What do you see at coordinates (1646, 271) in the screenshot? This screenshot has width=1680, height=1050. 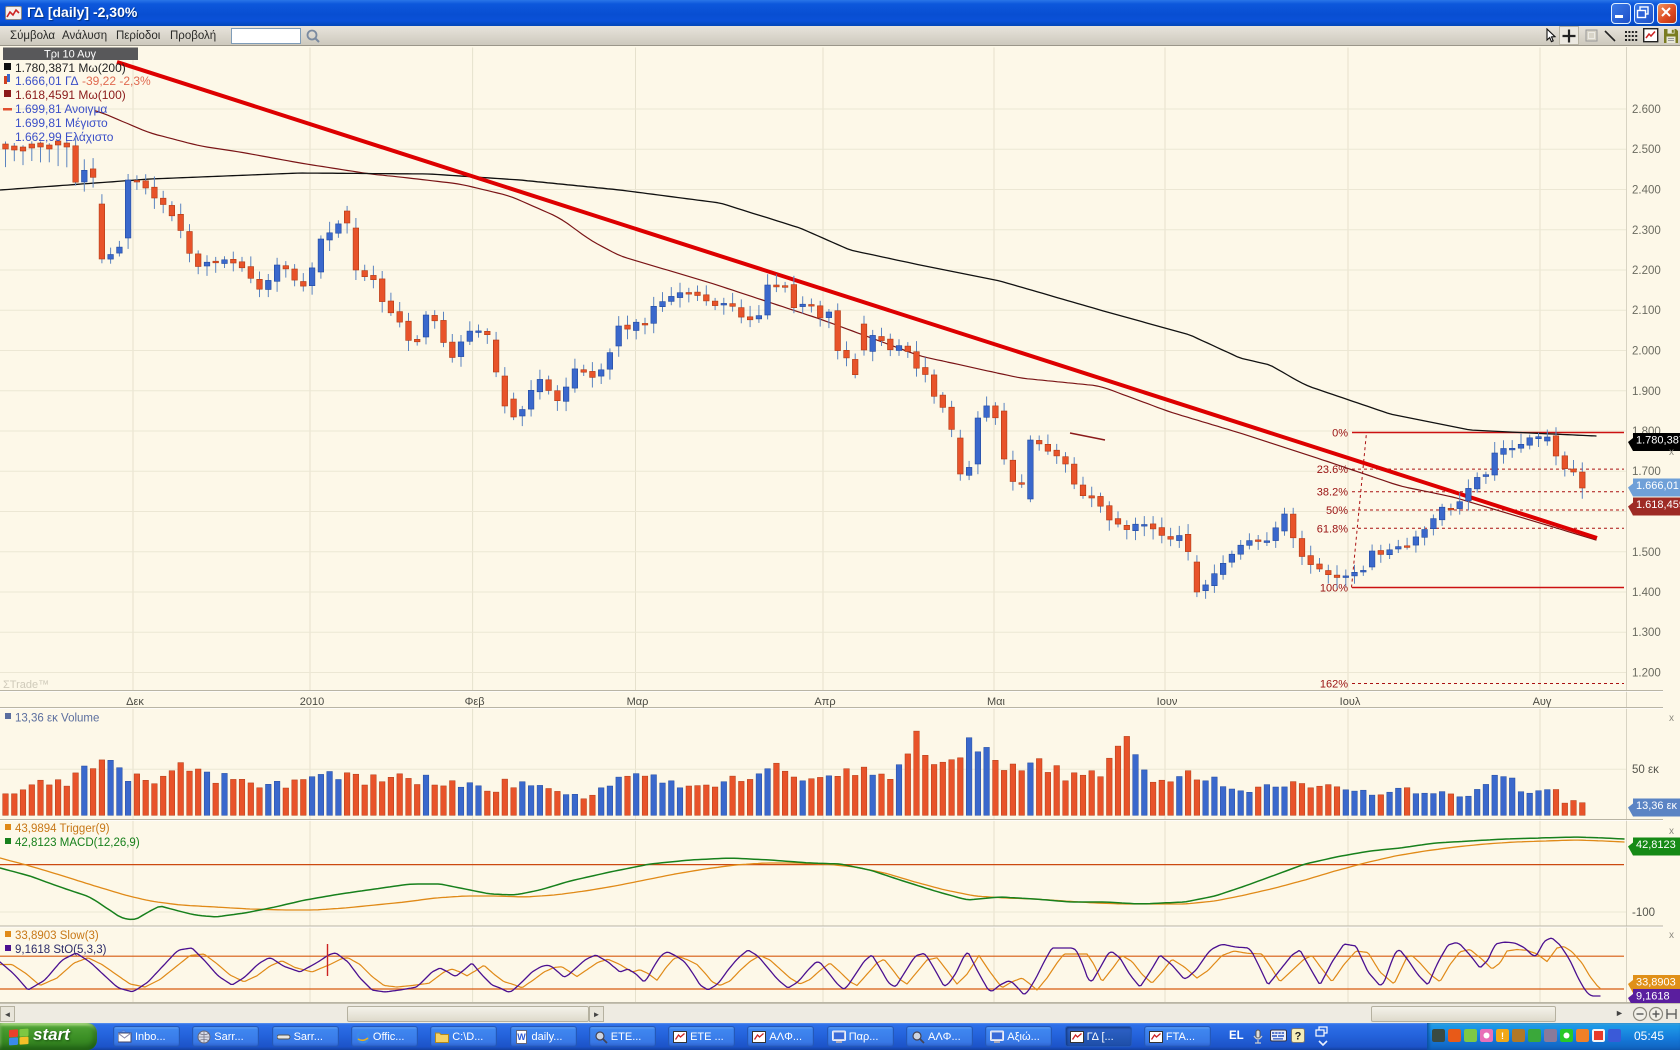 I see `svg-text: 2.200` at bounding box center [1646, 271].